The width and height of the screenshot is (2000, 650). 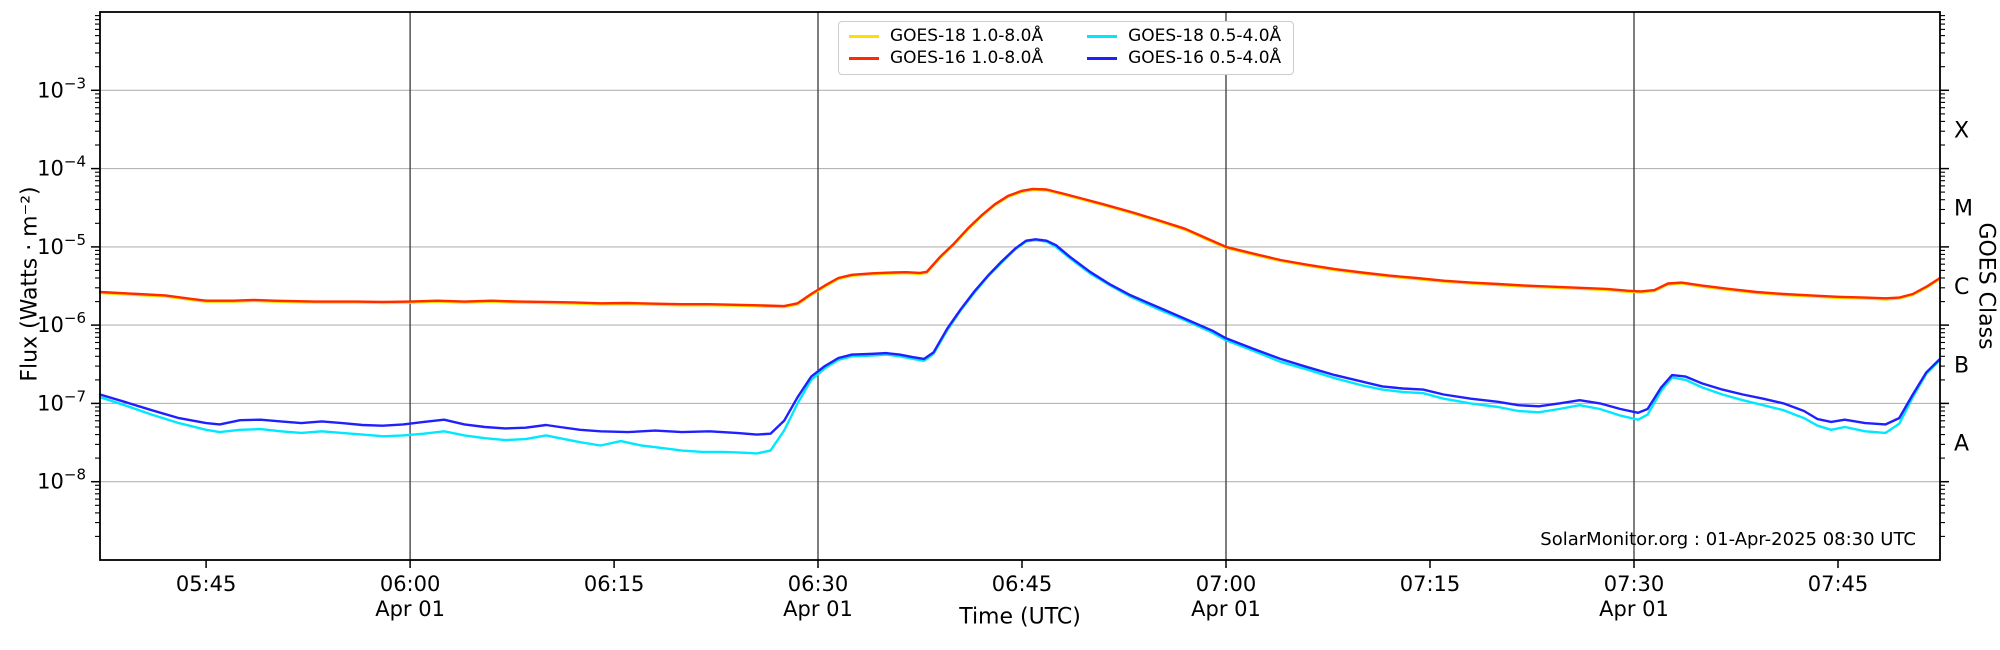 What do you see at coordinates (1986, 286) in the screenshot?
I see `right-axis-title: GOES Class` at bounding box center [1986, 286].